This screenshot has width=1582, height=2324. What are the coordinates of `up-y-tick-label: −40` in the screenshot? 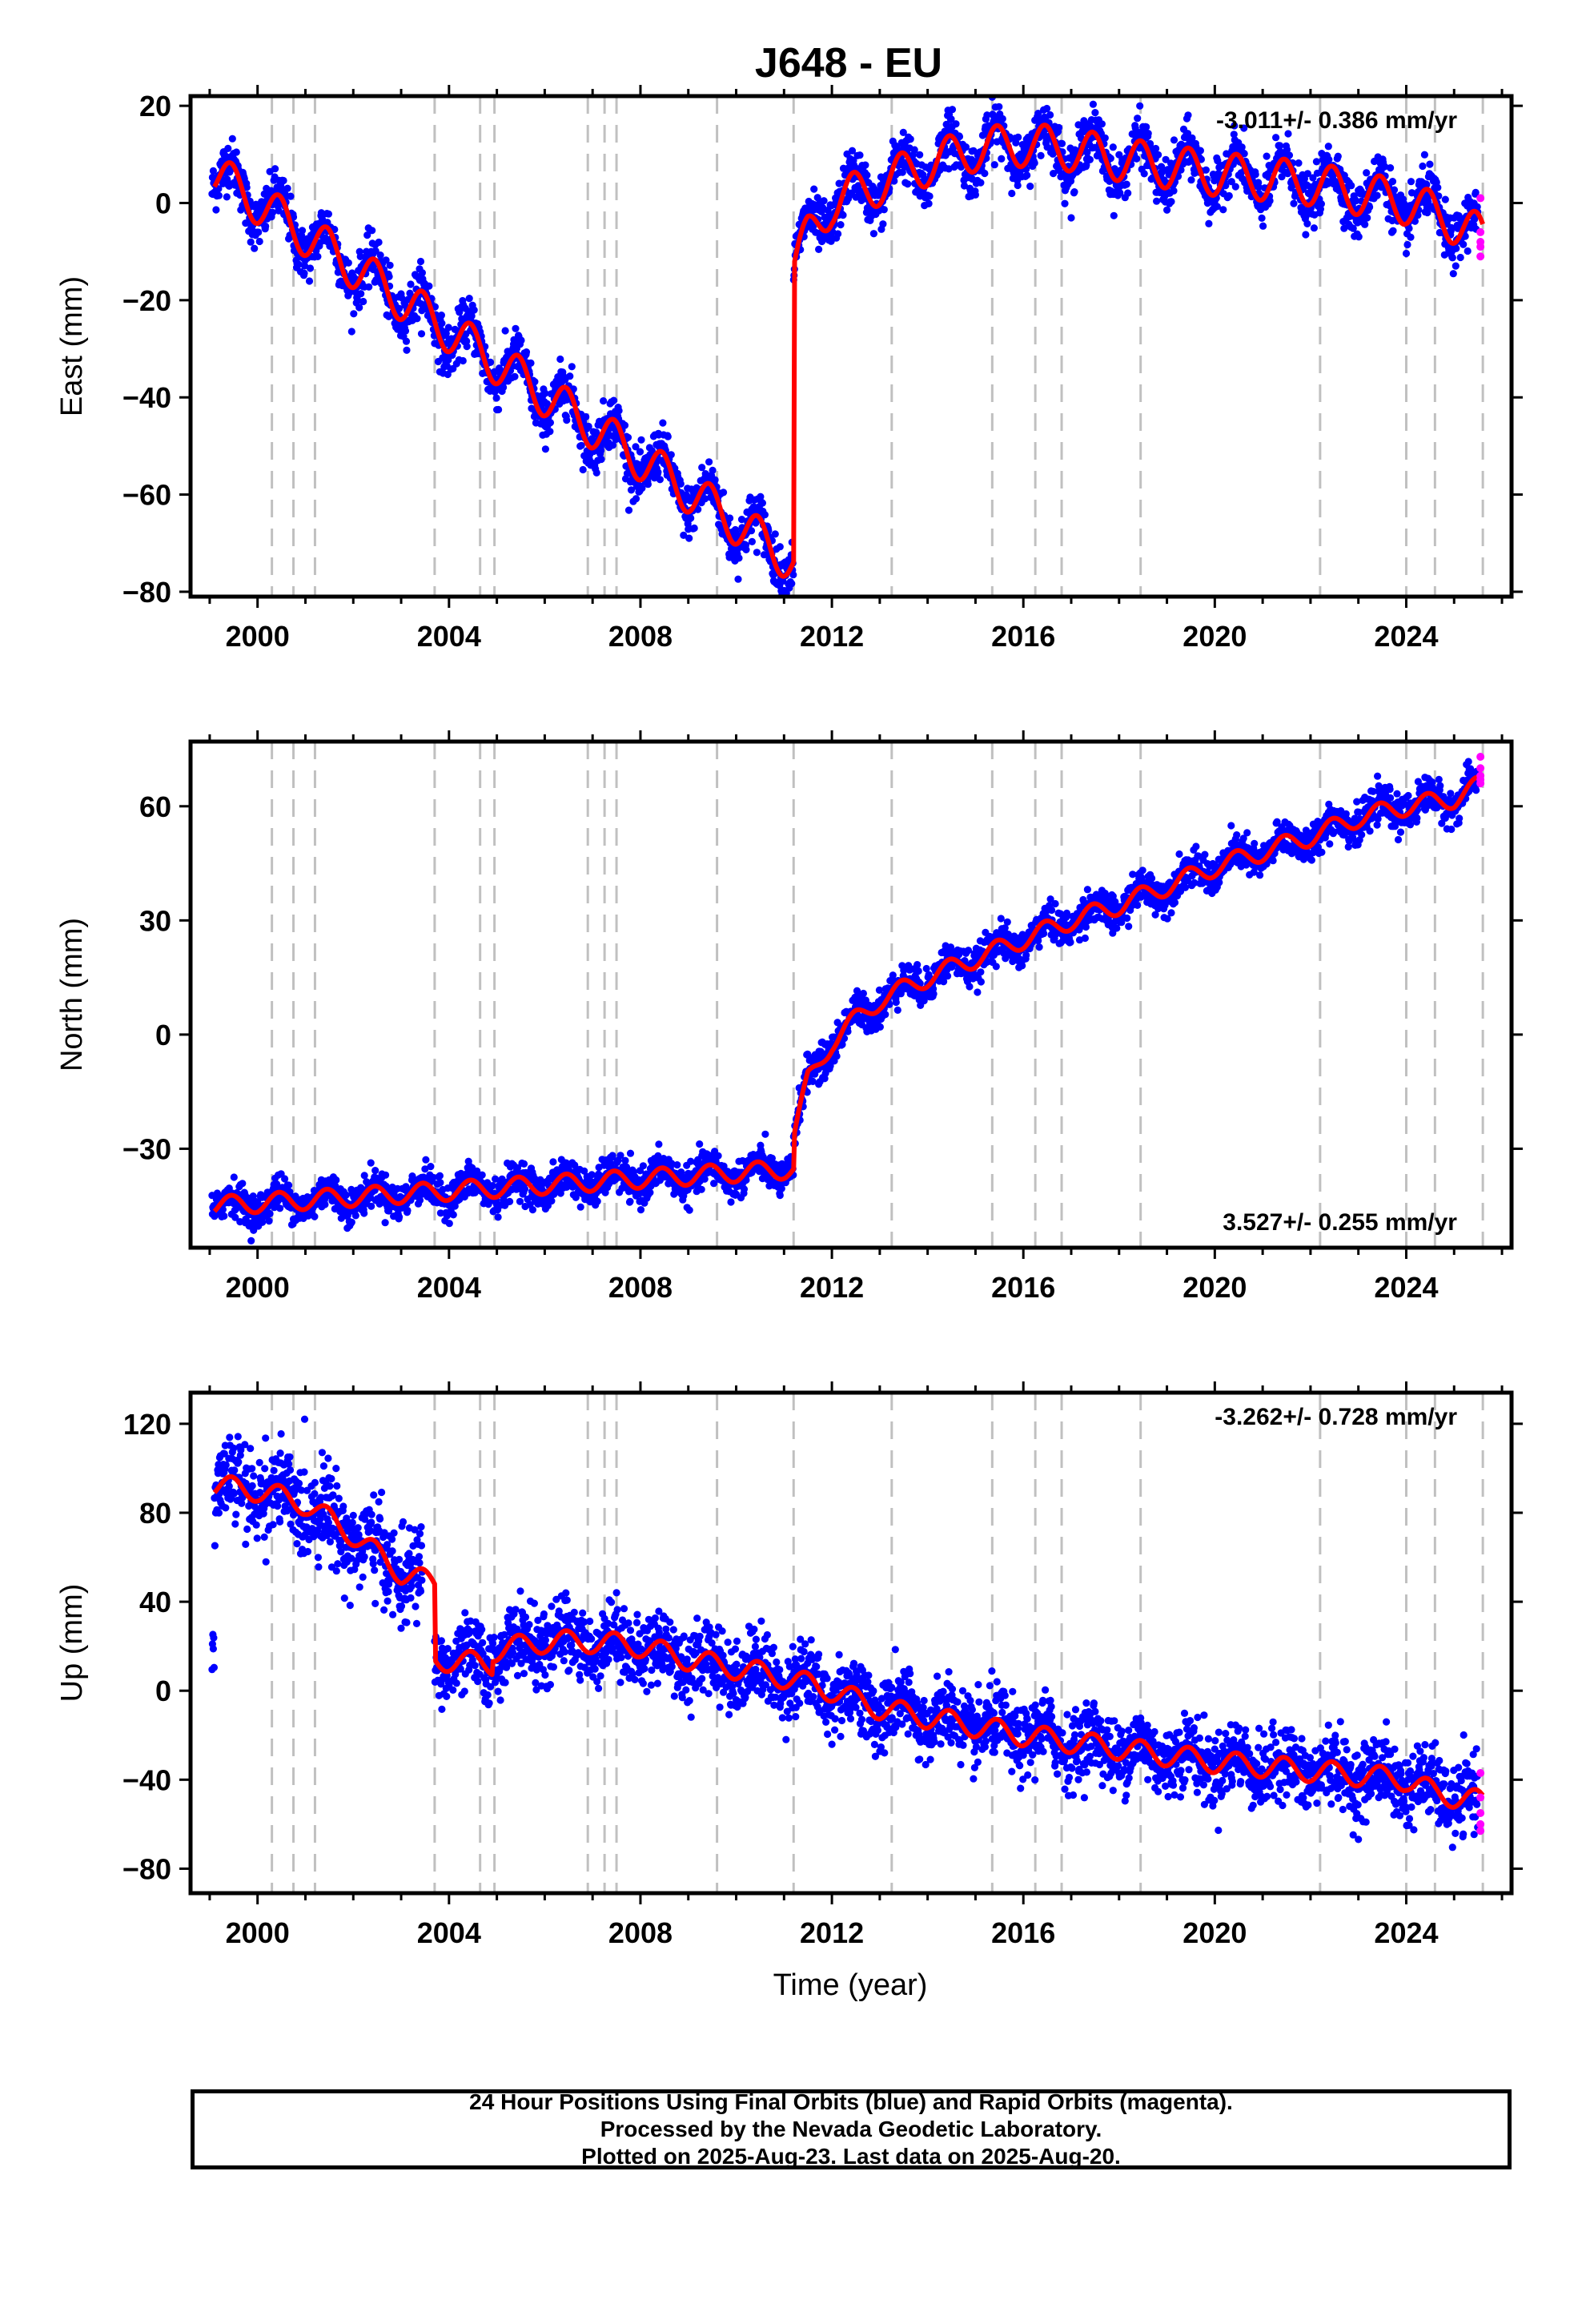 It's located at (146, 1780).